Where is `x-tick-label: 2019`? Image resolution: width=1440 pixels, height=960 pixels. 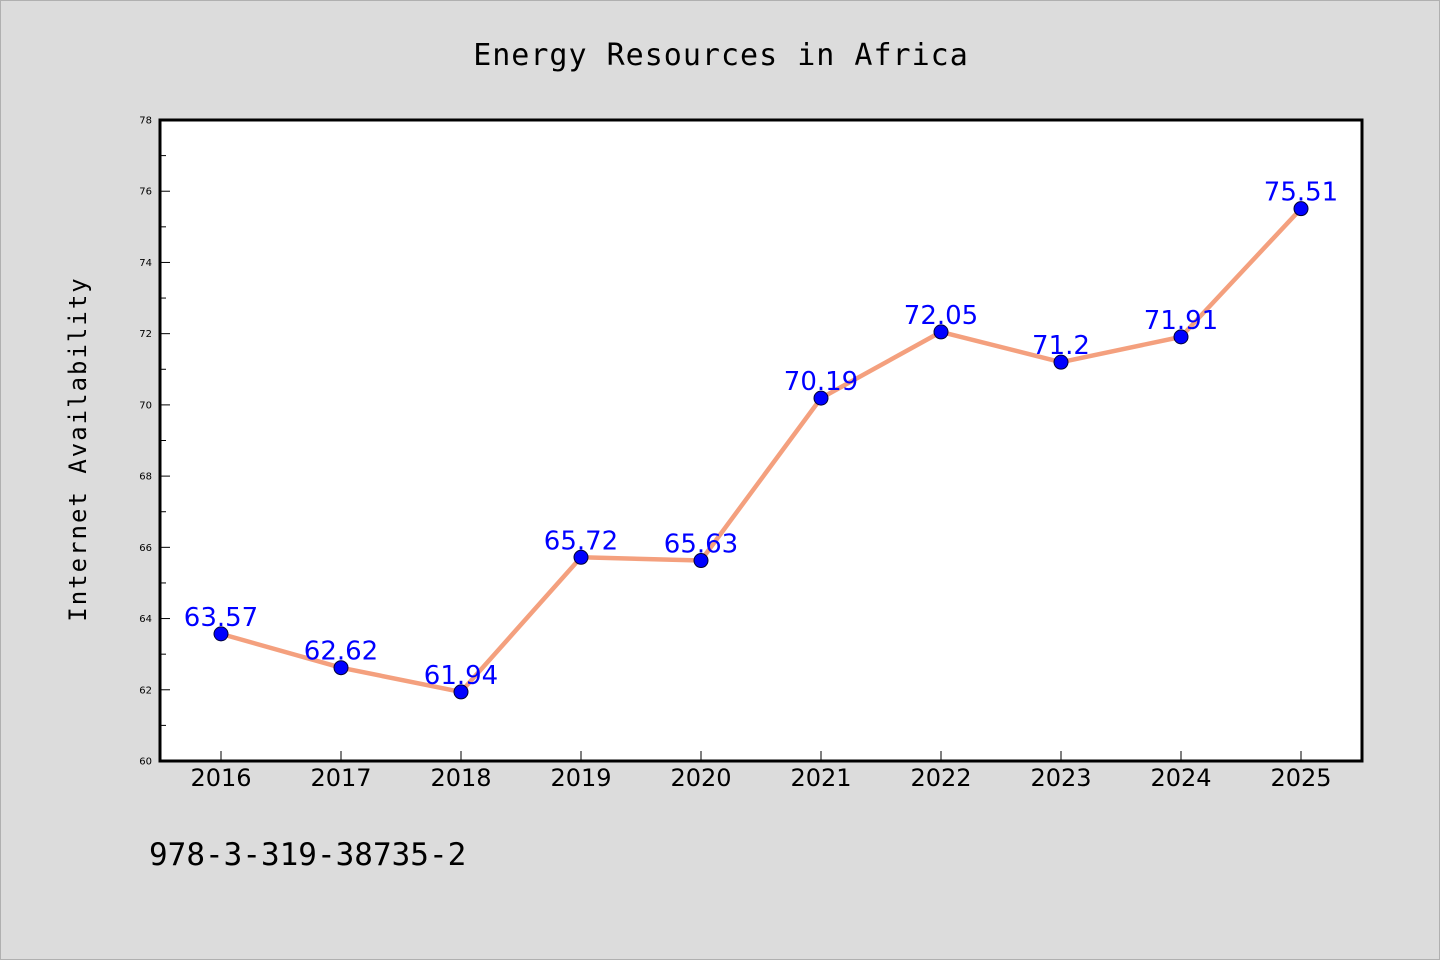
x-tick-label: 2019 is located at coordinates (580, 778).